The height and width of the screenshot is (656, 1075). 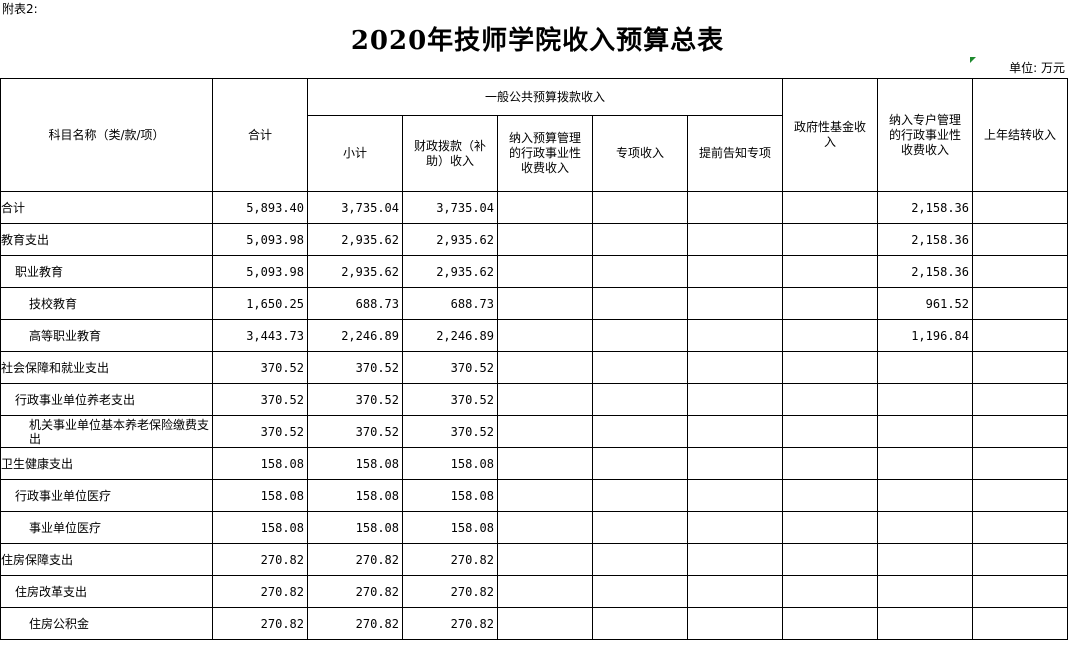 What do you see at coordinates (830, 135) in the screenshot?
I see `header-gov-fund: 政府性基金收入` at bounding box center [830, 135].